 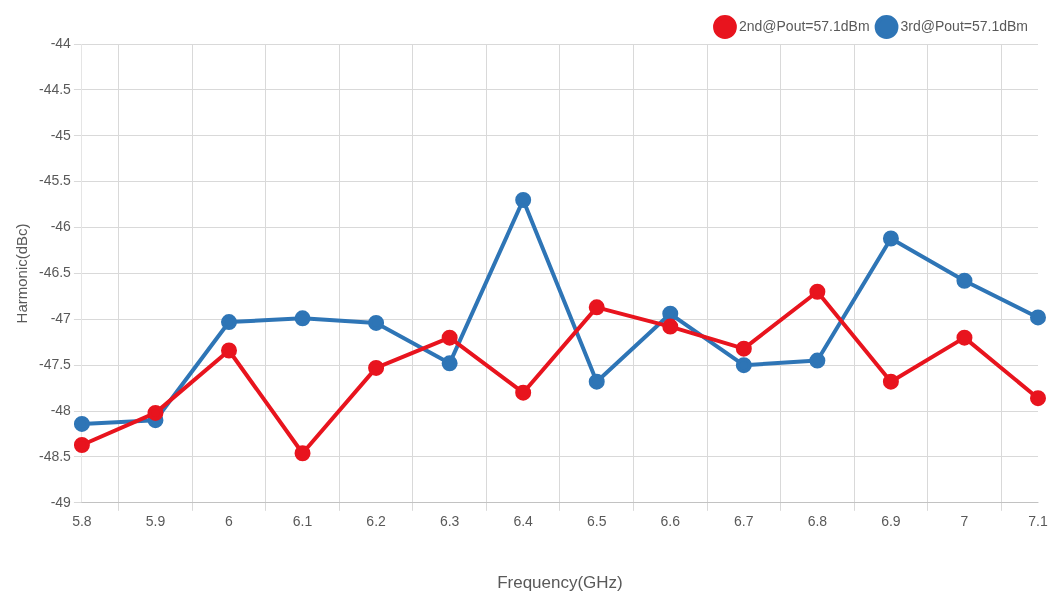 What do you see at coordinates (55, 88) in the screenshot?
I see `y-tick-label: -44.5` at bounding box center [55, 88].